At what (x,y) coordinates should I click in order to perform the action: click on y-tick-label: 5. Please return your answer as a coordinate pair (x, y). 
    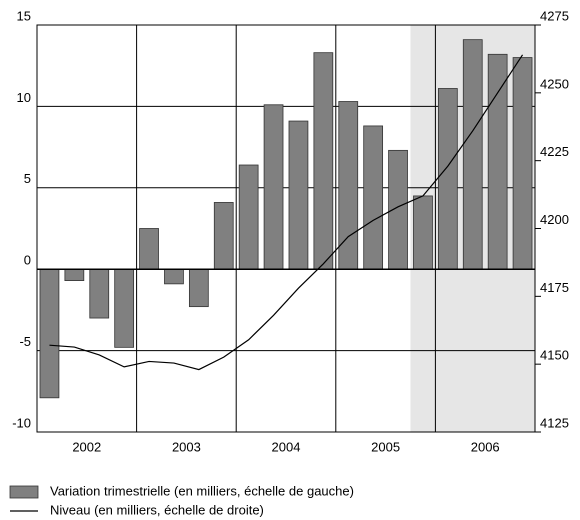
    Looking at the image, I should click on (27, 178).